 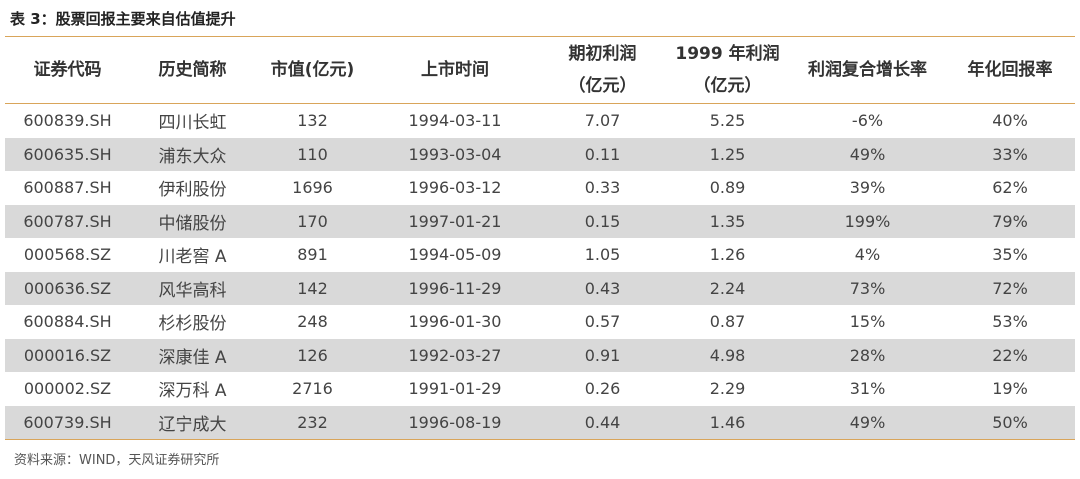 I want to click on cell-initial-profit: 1.05, so click(x=602, y=255).